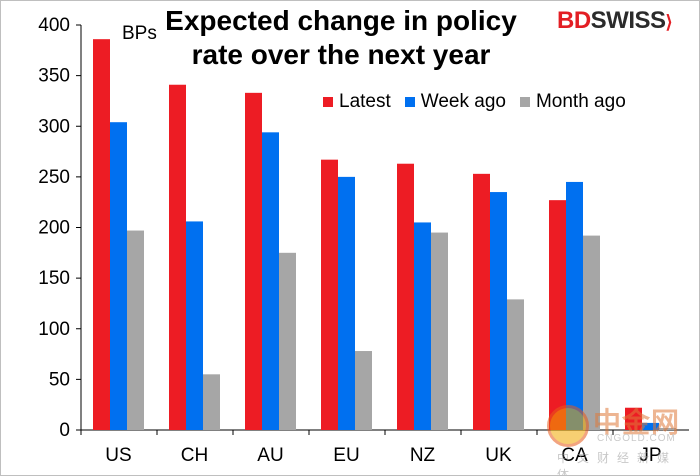 The height and width of the screenshot is (476, 700). What do you see at coordinates (591, 332) in the screenshot?
I see `bar-month-ago-ca` at bounding box center [591, 332].